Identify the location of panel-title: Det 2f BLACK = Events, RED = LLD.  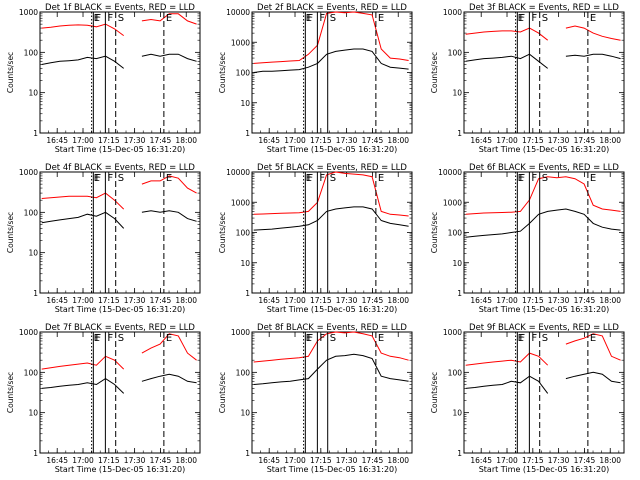
(332, 8).